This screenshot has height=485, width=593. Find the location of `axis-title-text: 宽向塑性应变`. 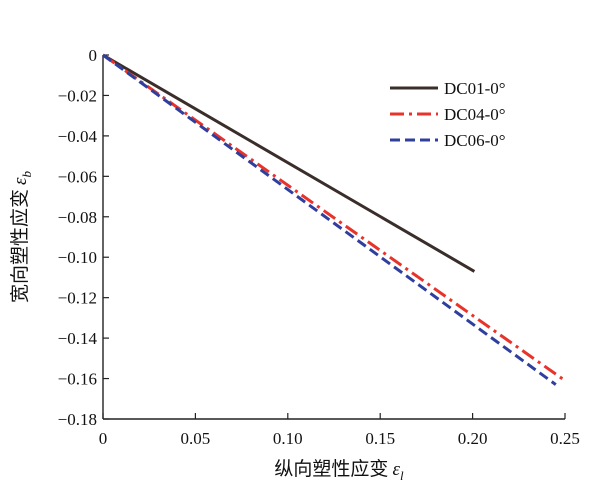

axis-title-text: 宽向塑性应变 is located at coordinates (20, 246).